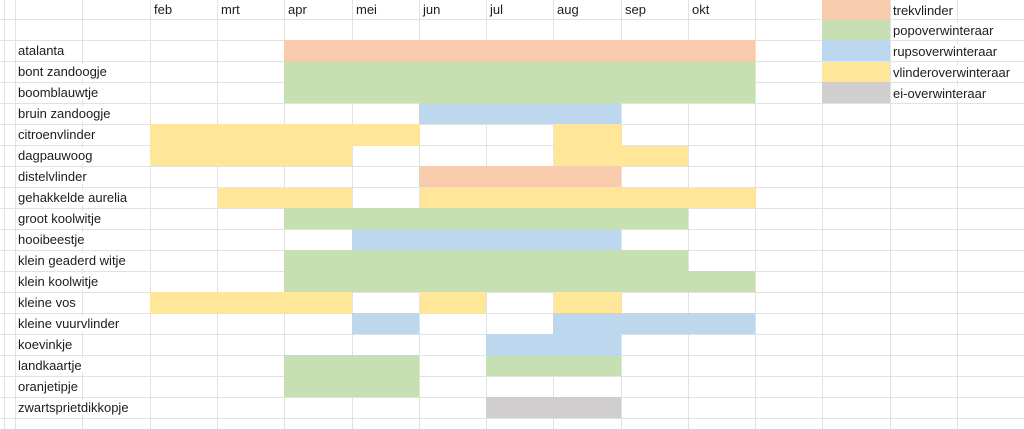  What do you see at coordinates (701, 9) in the screenshot?
I see `month-header-okt: okt` at bounding box center [701, 9].